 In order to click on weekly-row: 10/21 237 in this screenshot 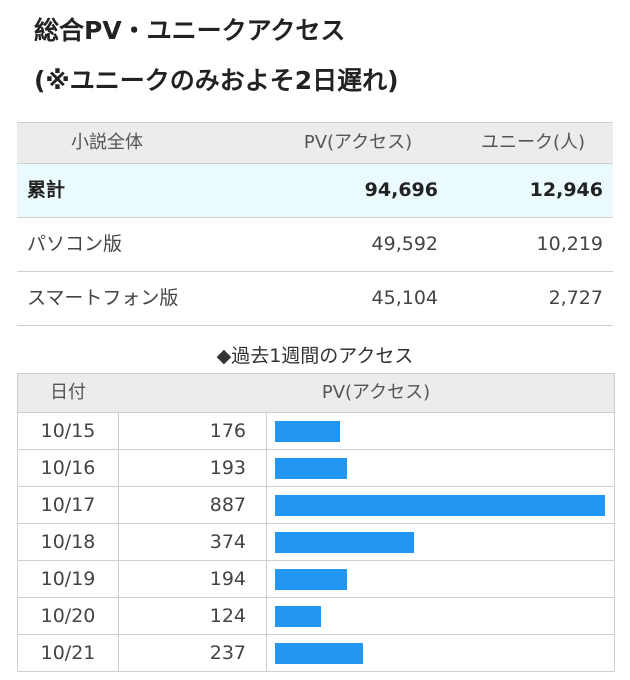, I will do `click(316, 653)`.